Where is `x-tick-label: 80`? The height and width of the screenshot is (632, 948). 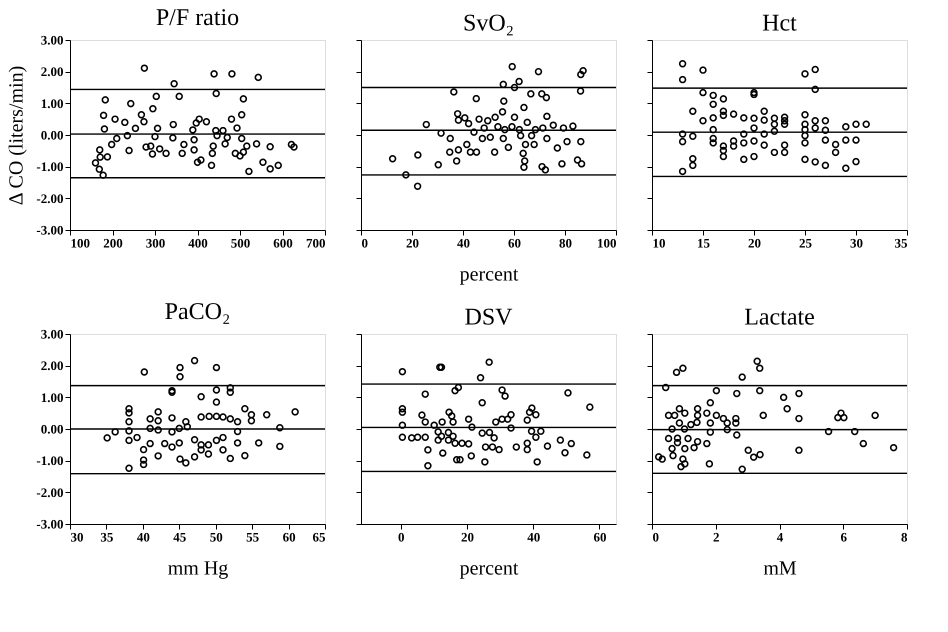
x-tick-label: 80 is located at coordinates (565, 243).